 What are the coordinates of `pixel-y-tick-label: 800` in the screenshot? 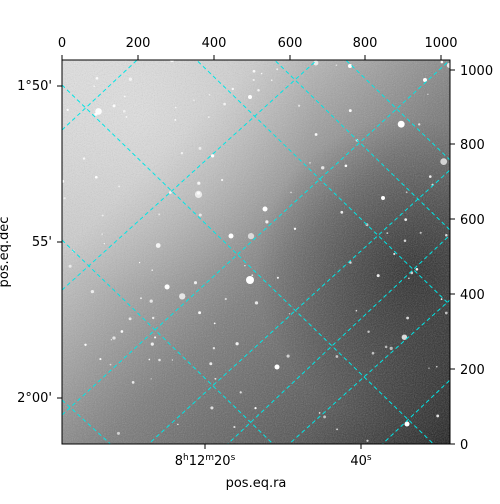 It's located at (472, 145).